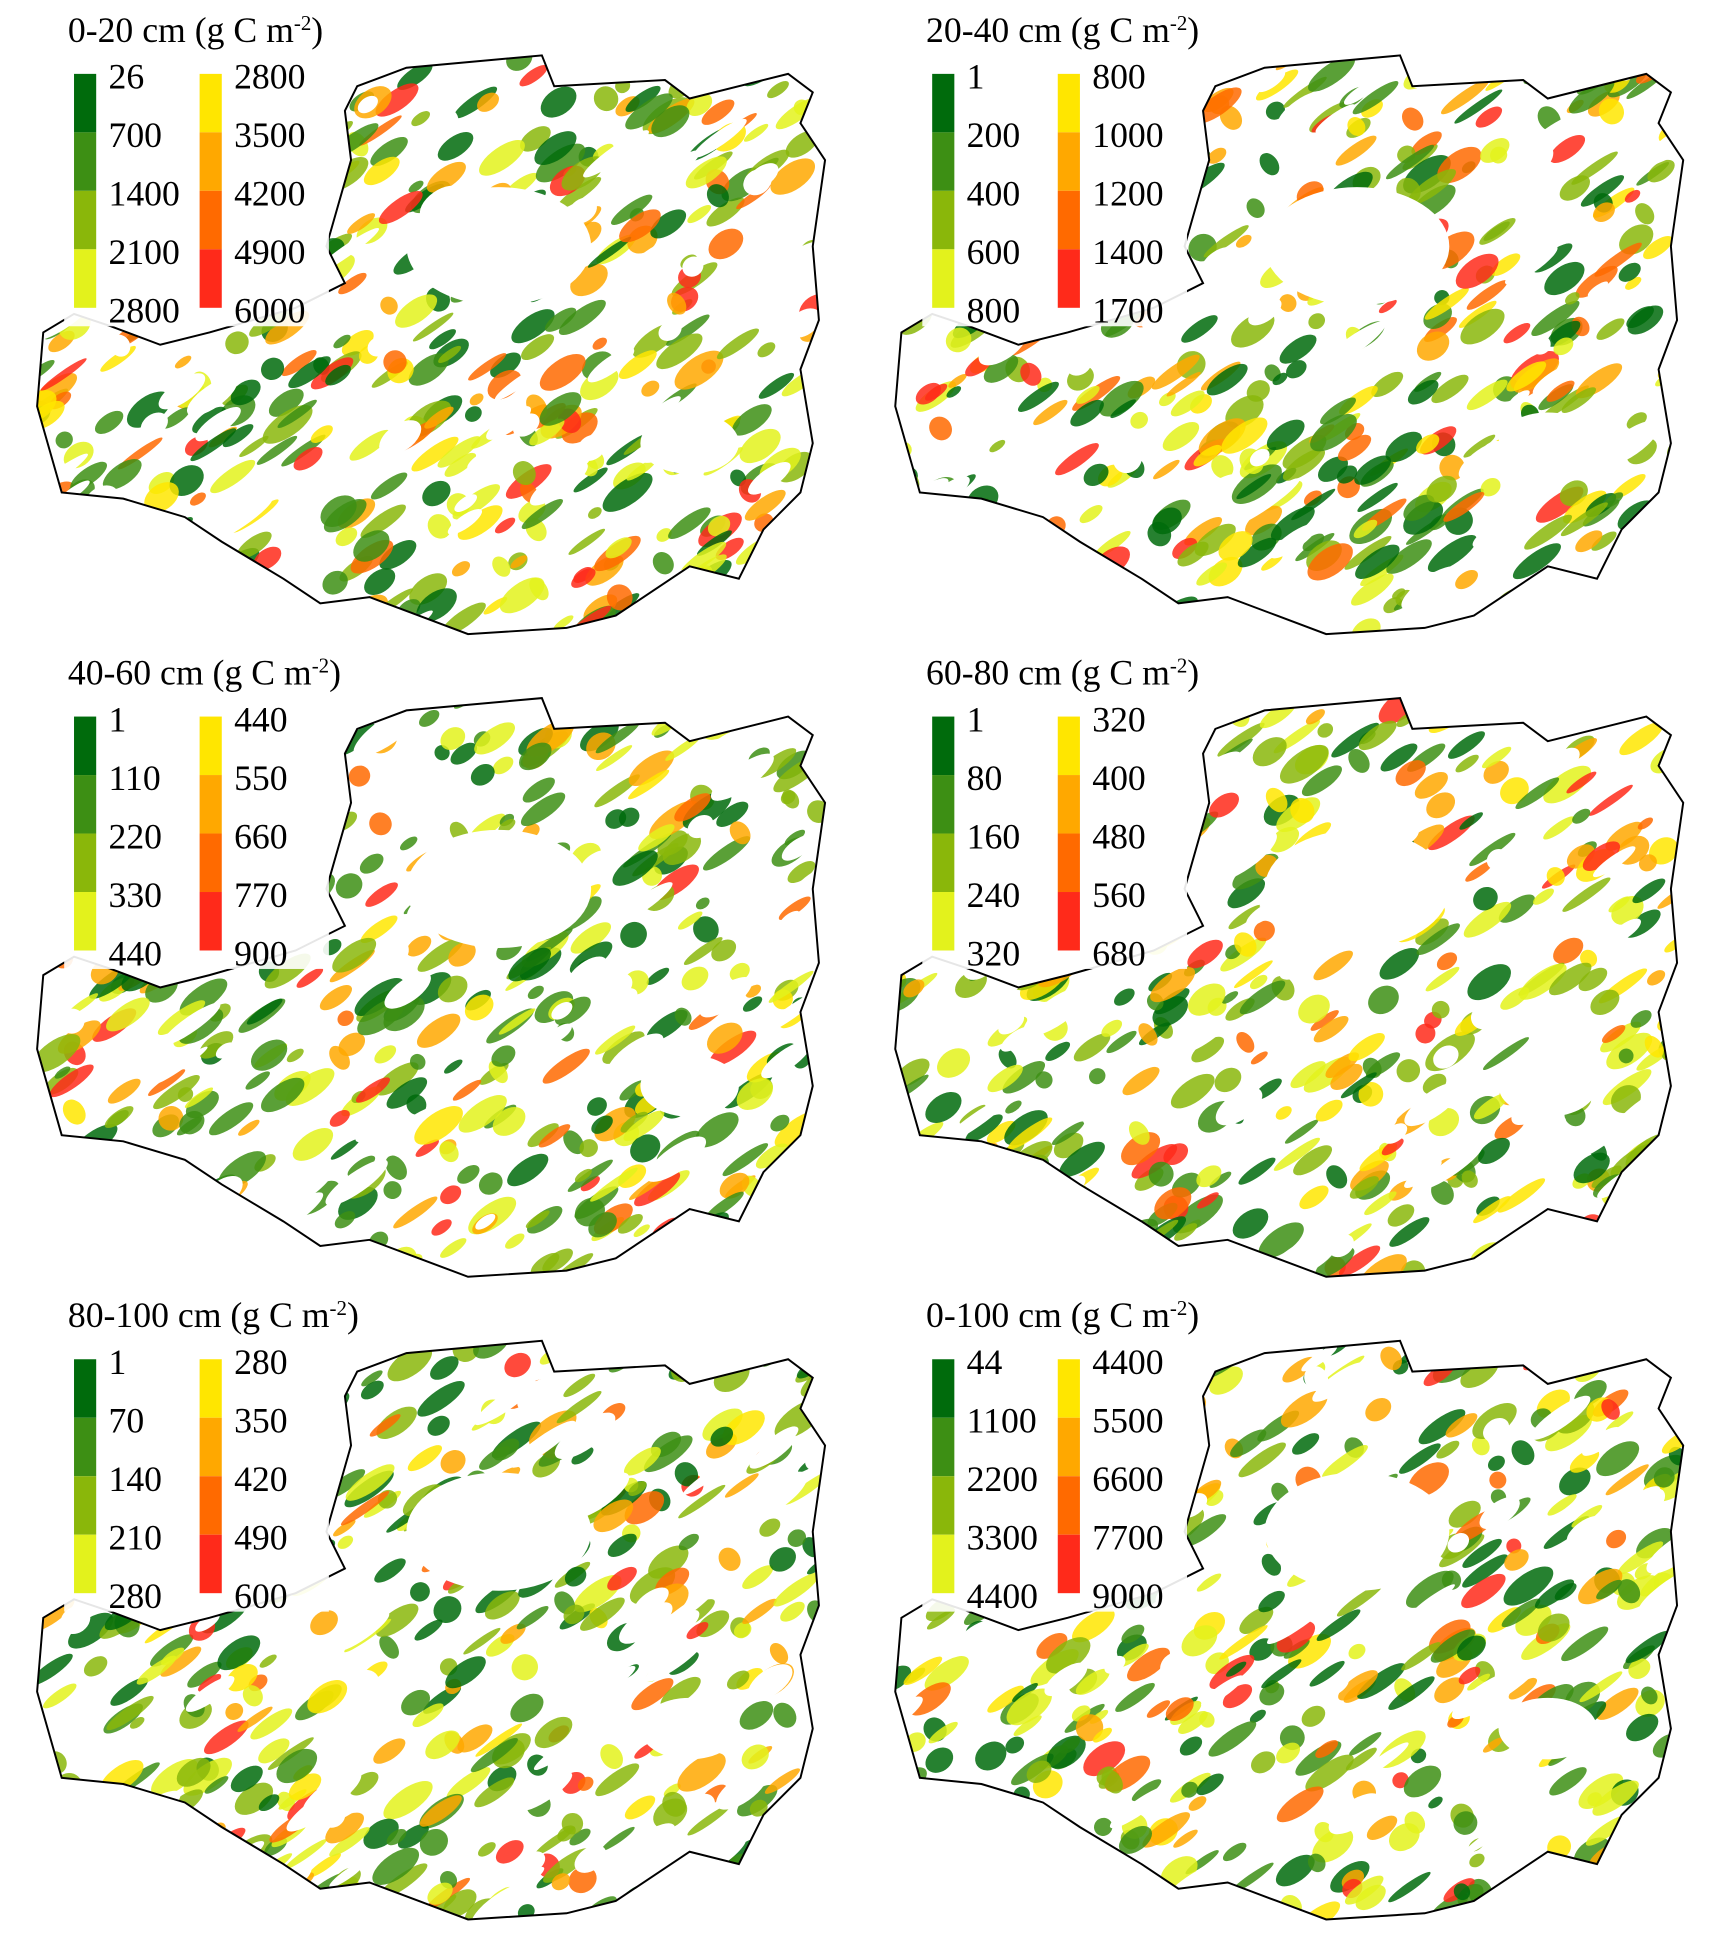 This screenshot has height=1949, width=1724. Describe the element at coordinates (994, 836) in the screenshot. I see `legend-label: 160` at that location.